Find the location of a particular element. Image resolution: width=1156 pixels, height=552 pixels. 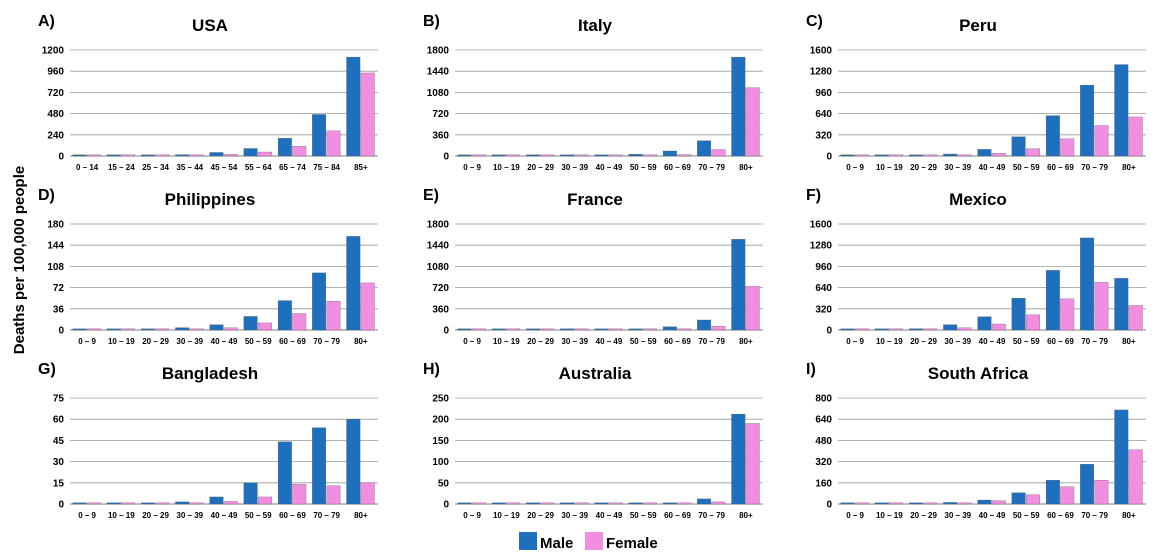

panel-title: Mexico is located at coordinates (978, 199).